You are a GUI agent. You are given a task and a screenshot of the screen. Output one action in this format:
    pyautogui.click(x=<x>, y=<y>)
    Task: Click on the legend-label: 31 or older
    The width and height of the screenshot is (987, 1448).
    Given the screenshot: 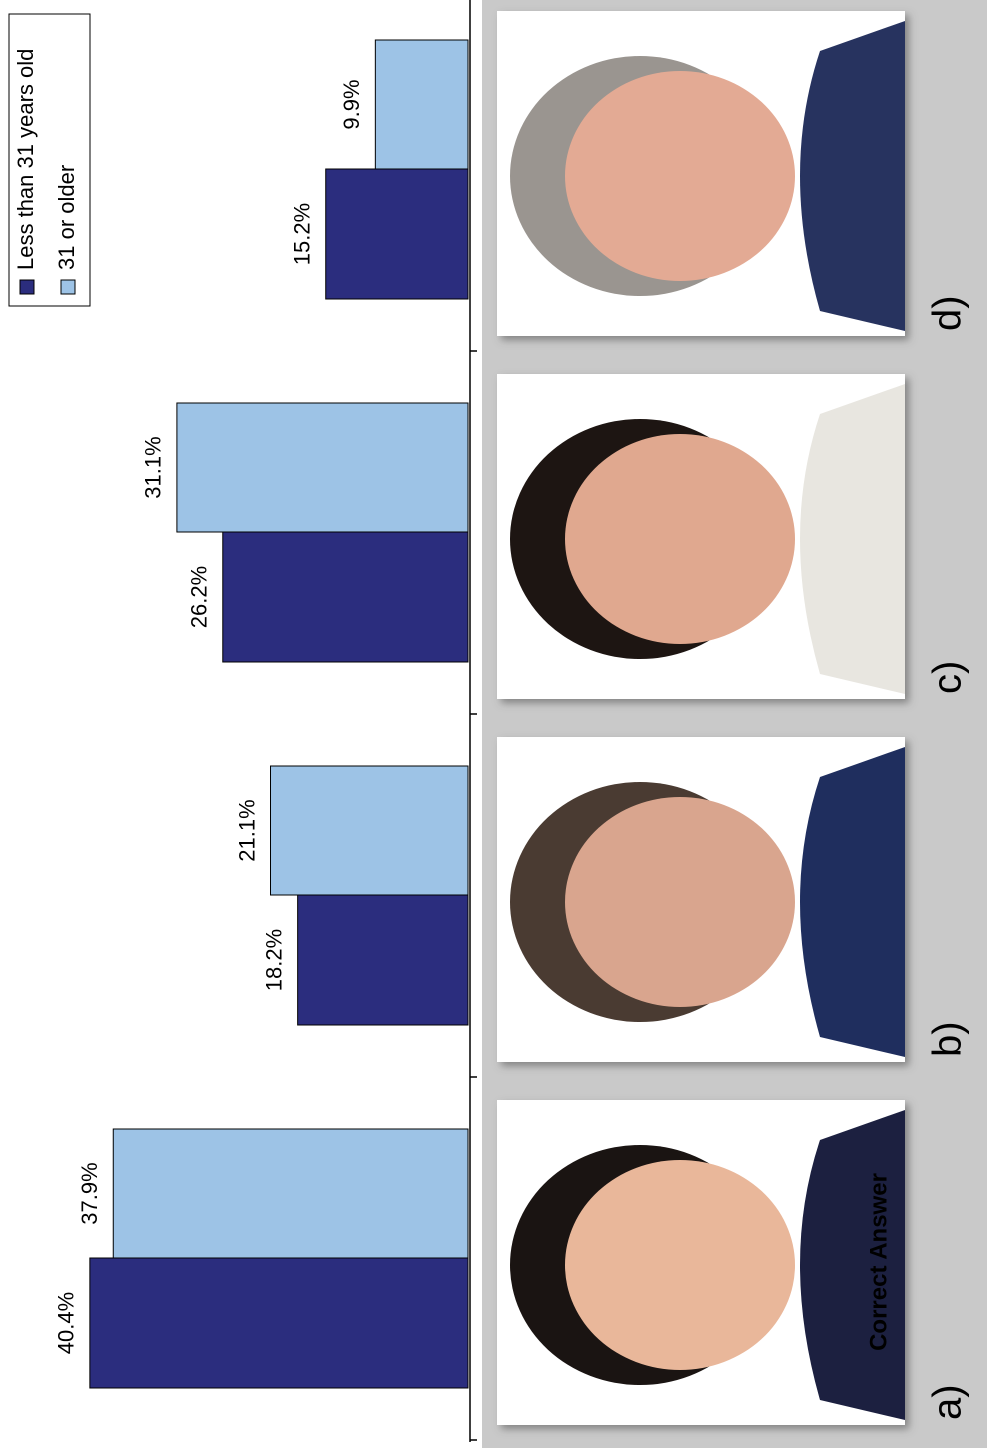 What is the action you would take?
    pyautogui.click(x=66, y=217)
    